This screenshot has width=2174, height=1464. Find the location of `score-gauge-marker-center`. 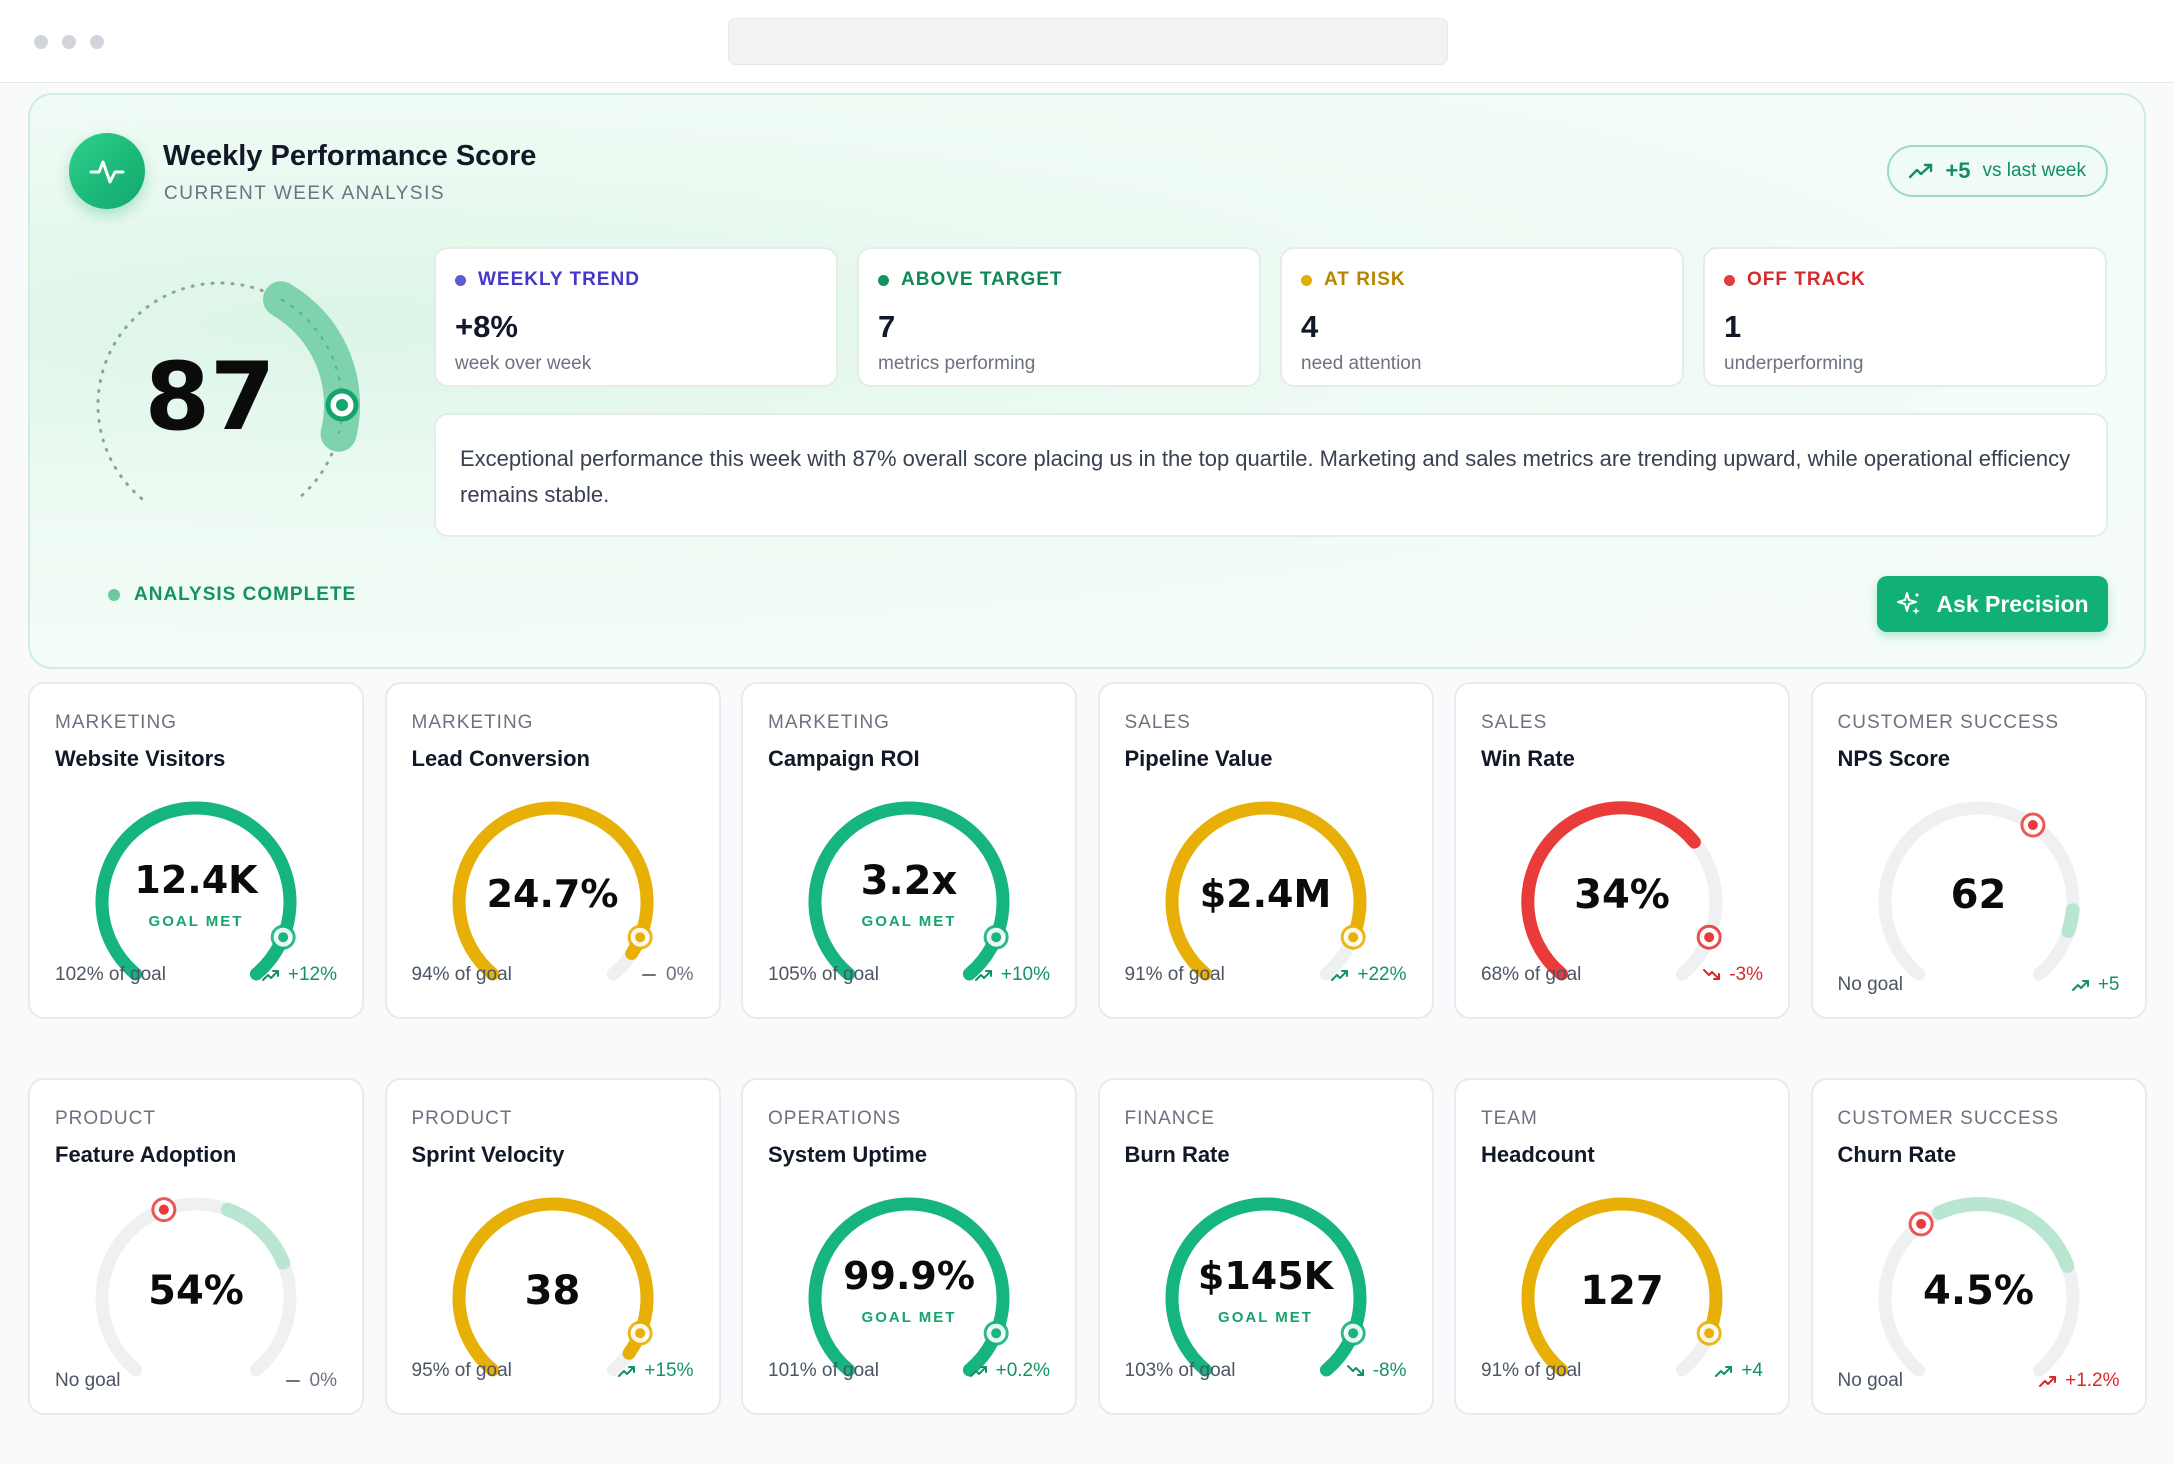

score-gauge-marker-center is located at coordinates (342, 405).